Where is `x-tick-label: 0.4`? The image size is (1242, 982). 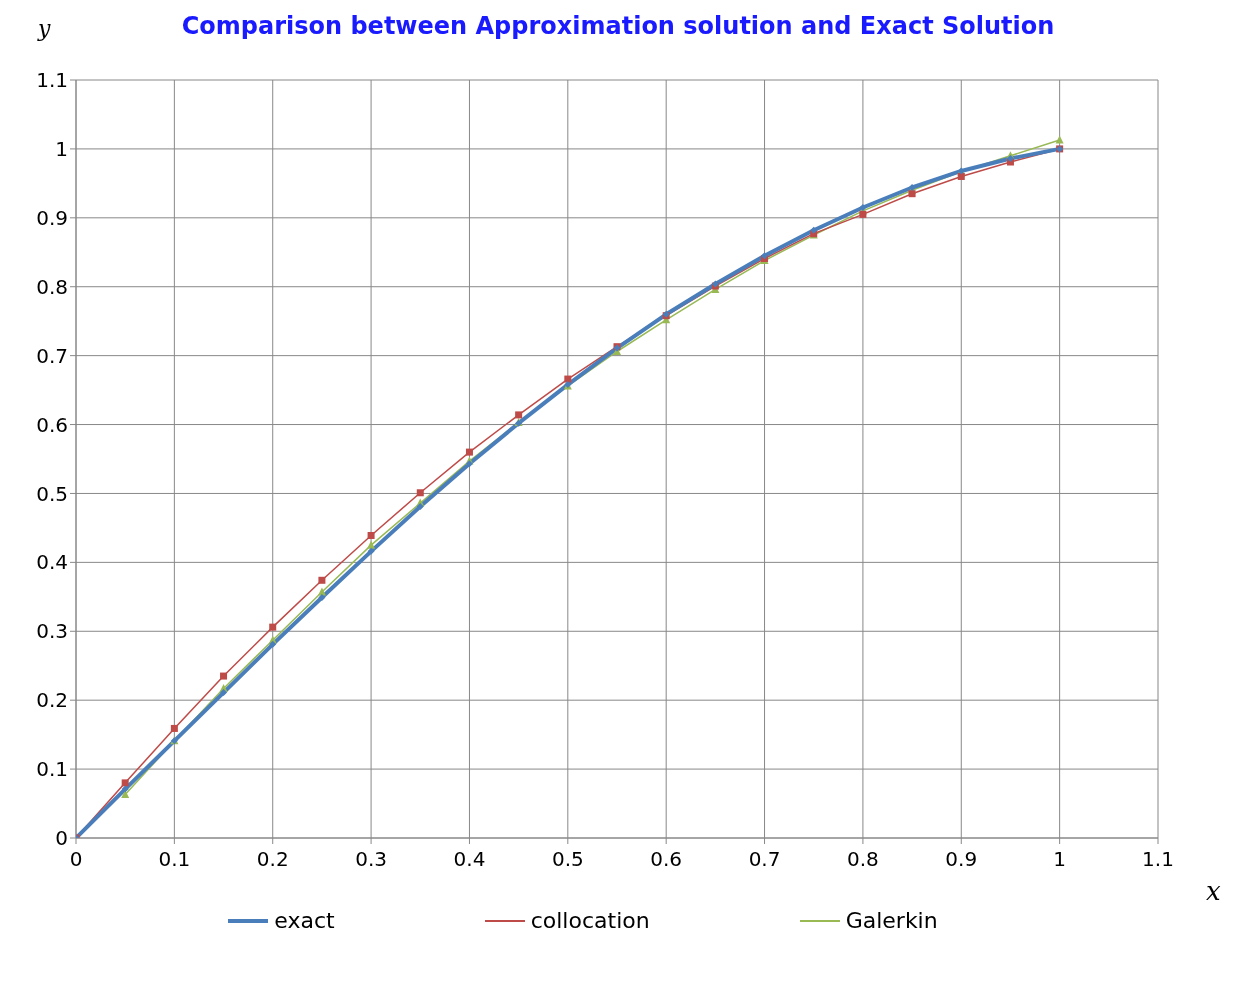
x-tick-label: 0.4 is located at coordinates (469, 859).